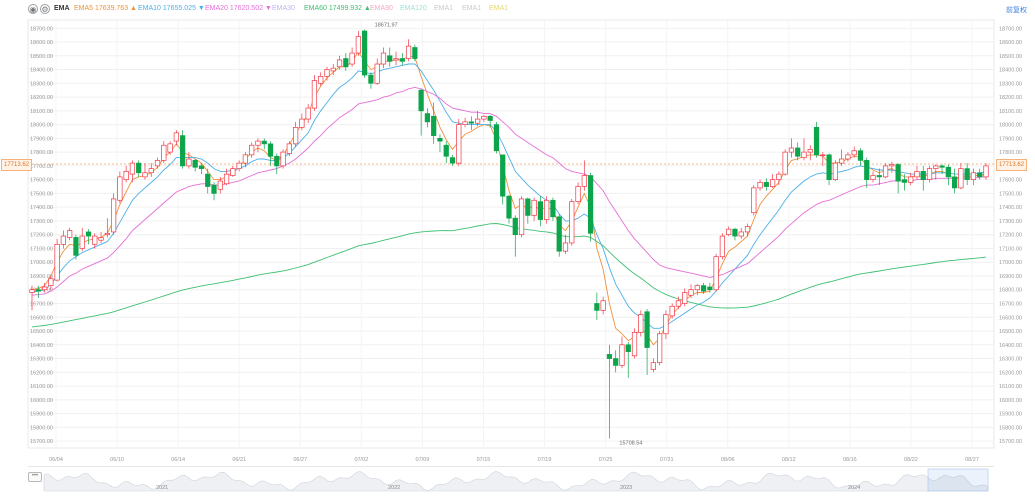  I want to click on adjust-mode-button: 前复权, so click(1016, 10).